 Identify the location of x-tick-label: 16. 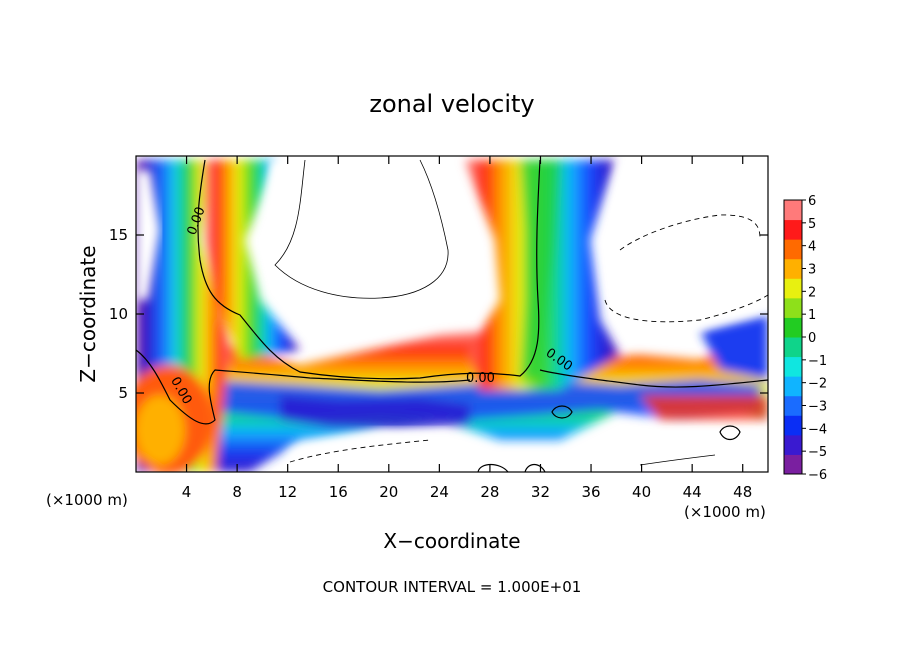
(338, 492).